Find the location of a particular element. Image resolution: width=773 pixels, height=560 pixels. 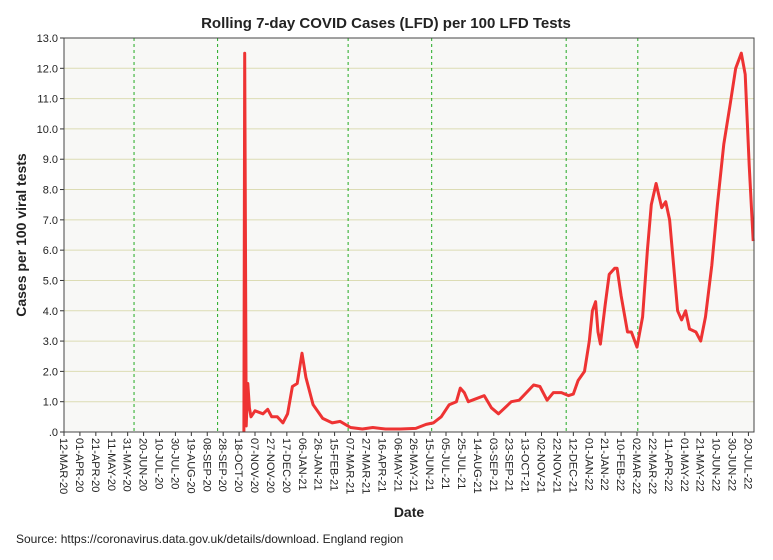

x-tick-label: 15-JUN-21 is located at coordinates (429, 464).